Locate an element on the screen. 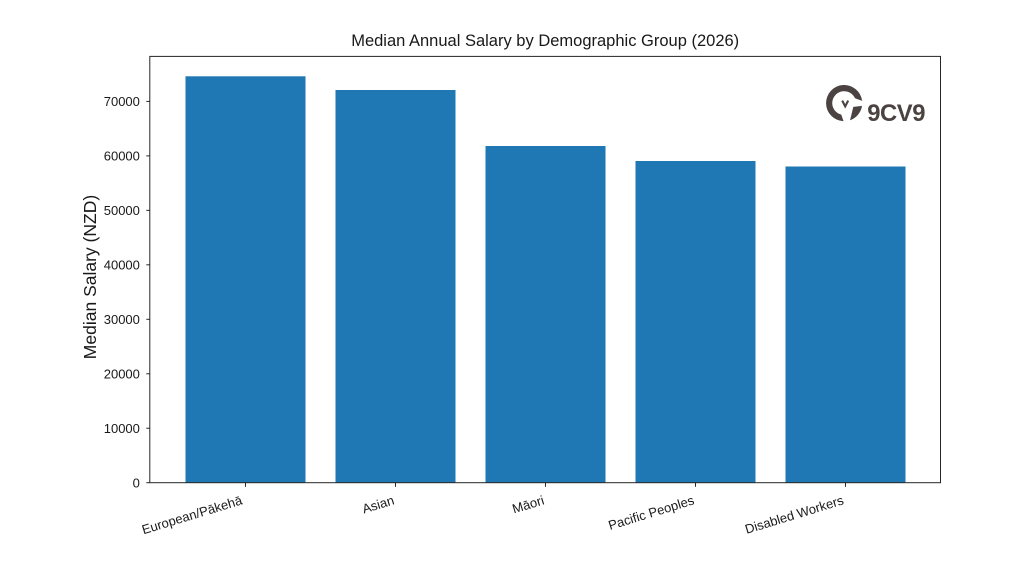  svg-text: 10000 is located at coordinates (122, 428).